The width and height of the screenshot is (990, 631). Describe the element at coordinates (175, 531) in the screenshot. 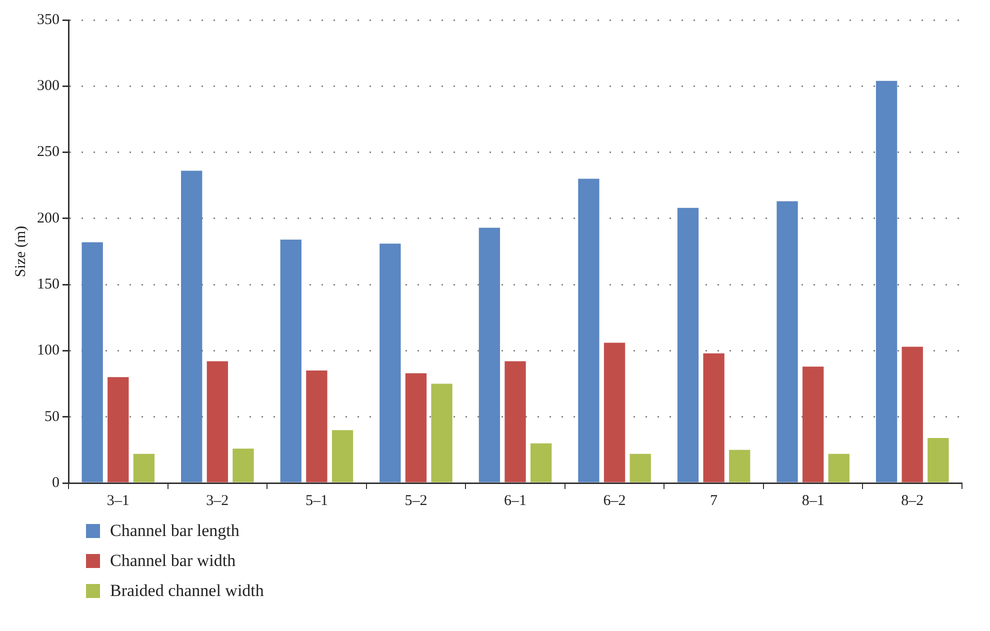

I see `legend-label: Channel bar length` at that location.